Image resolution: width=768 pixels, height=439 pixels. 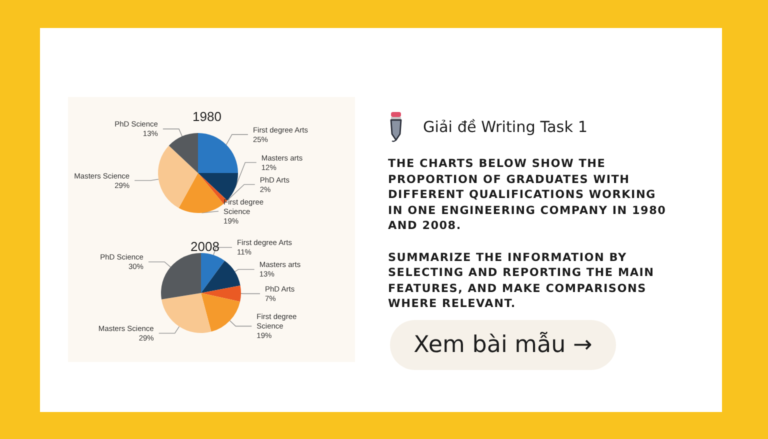 What do you see at coordinates (505, 127) in the screenshot?
I see `text: Giải đề Writing Task 1` at bounding box center [505, 127].